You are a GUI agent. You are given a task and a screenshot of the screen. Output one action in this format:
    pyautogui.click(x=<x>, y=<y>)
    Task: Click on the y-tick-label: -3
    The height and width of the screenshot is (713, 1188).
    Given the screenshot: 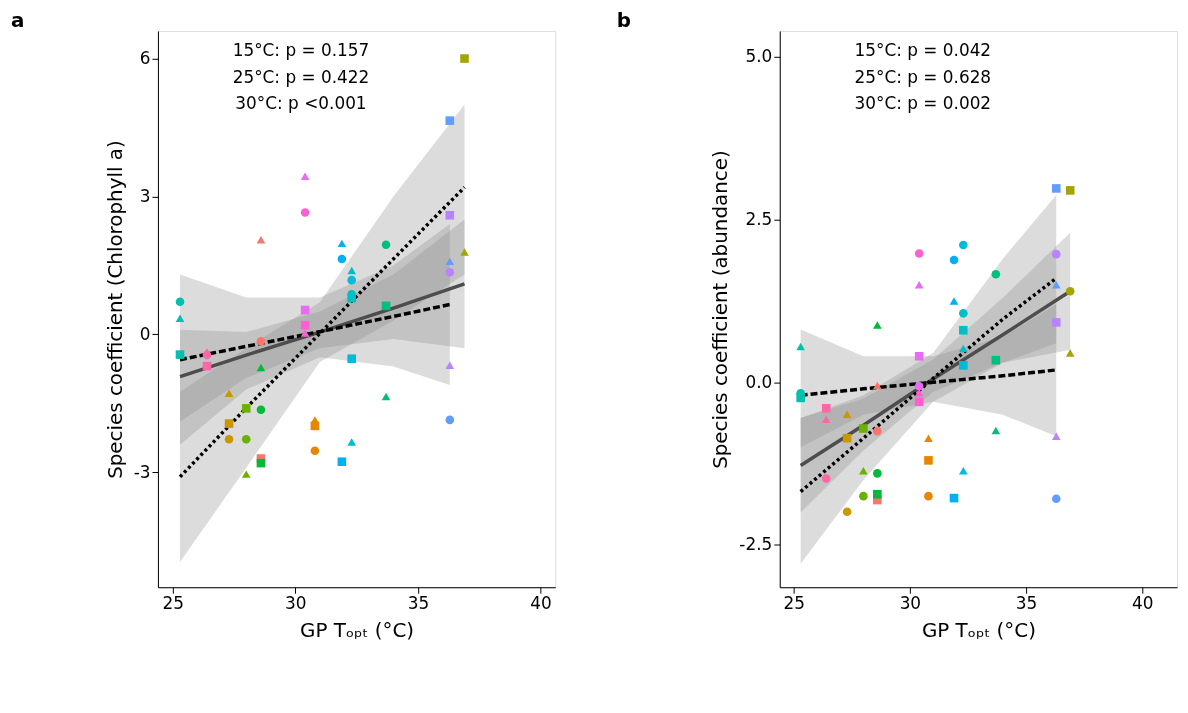 What is the action you would take?
    pyautogui.click(x=142, y=471)
    